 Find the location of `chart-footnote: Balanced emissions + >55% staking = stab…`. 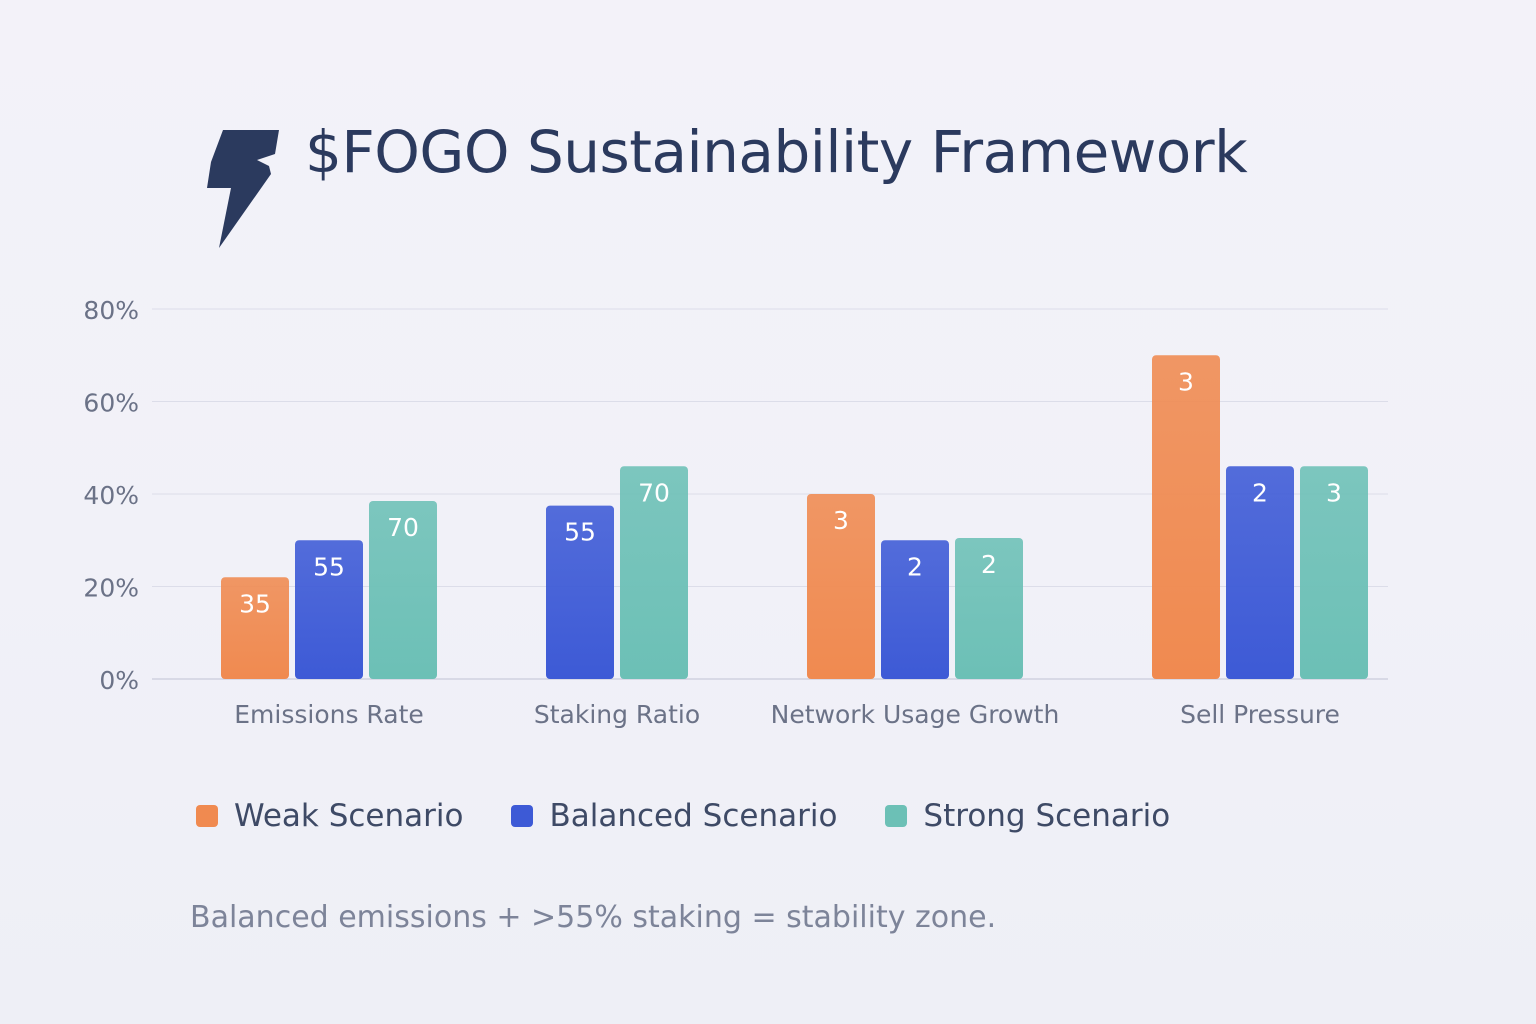

chart-footnote: Balanced emissions + >55% staking = stab… is located at coordinates (593, 917).